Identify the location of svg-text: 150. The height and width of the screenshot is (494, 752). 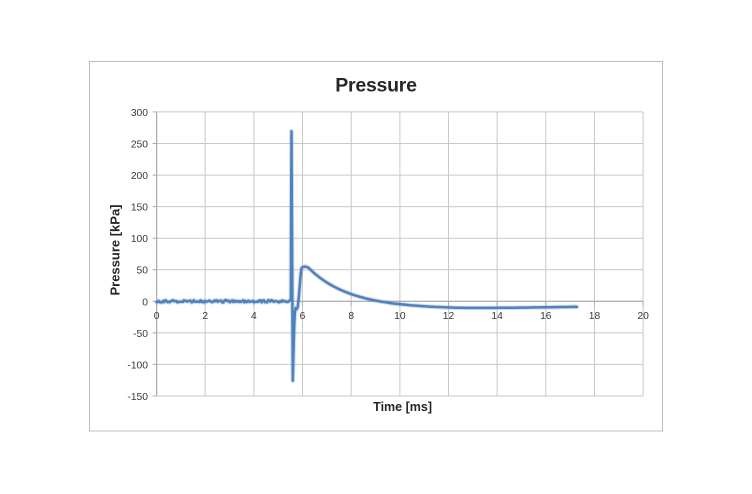
(139, 208).